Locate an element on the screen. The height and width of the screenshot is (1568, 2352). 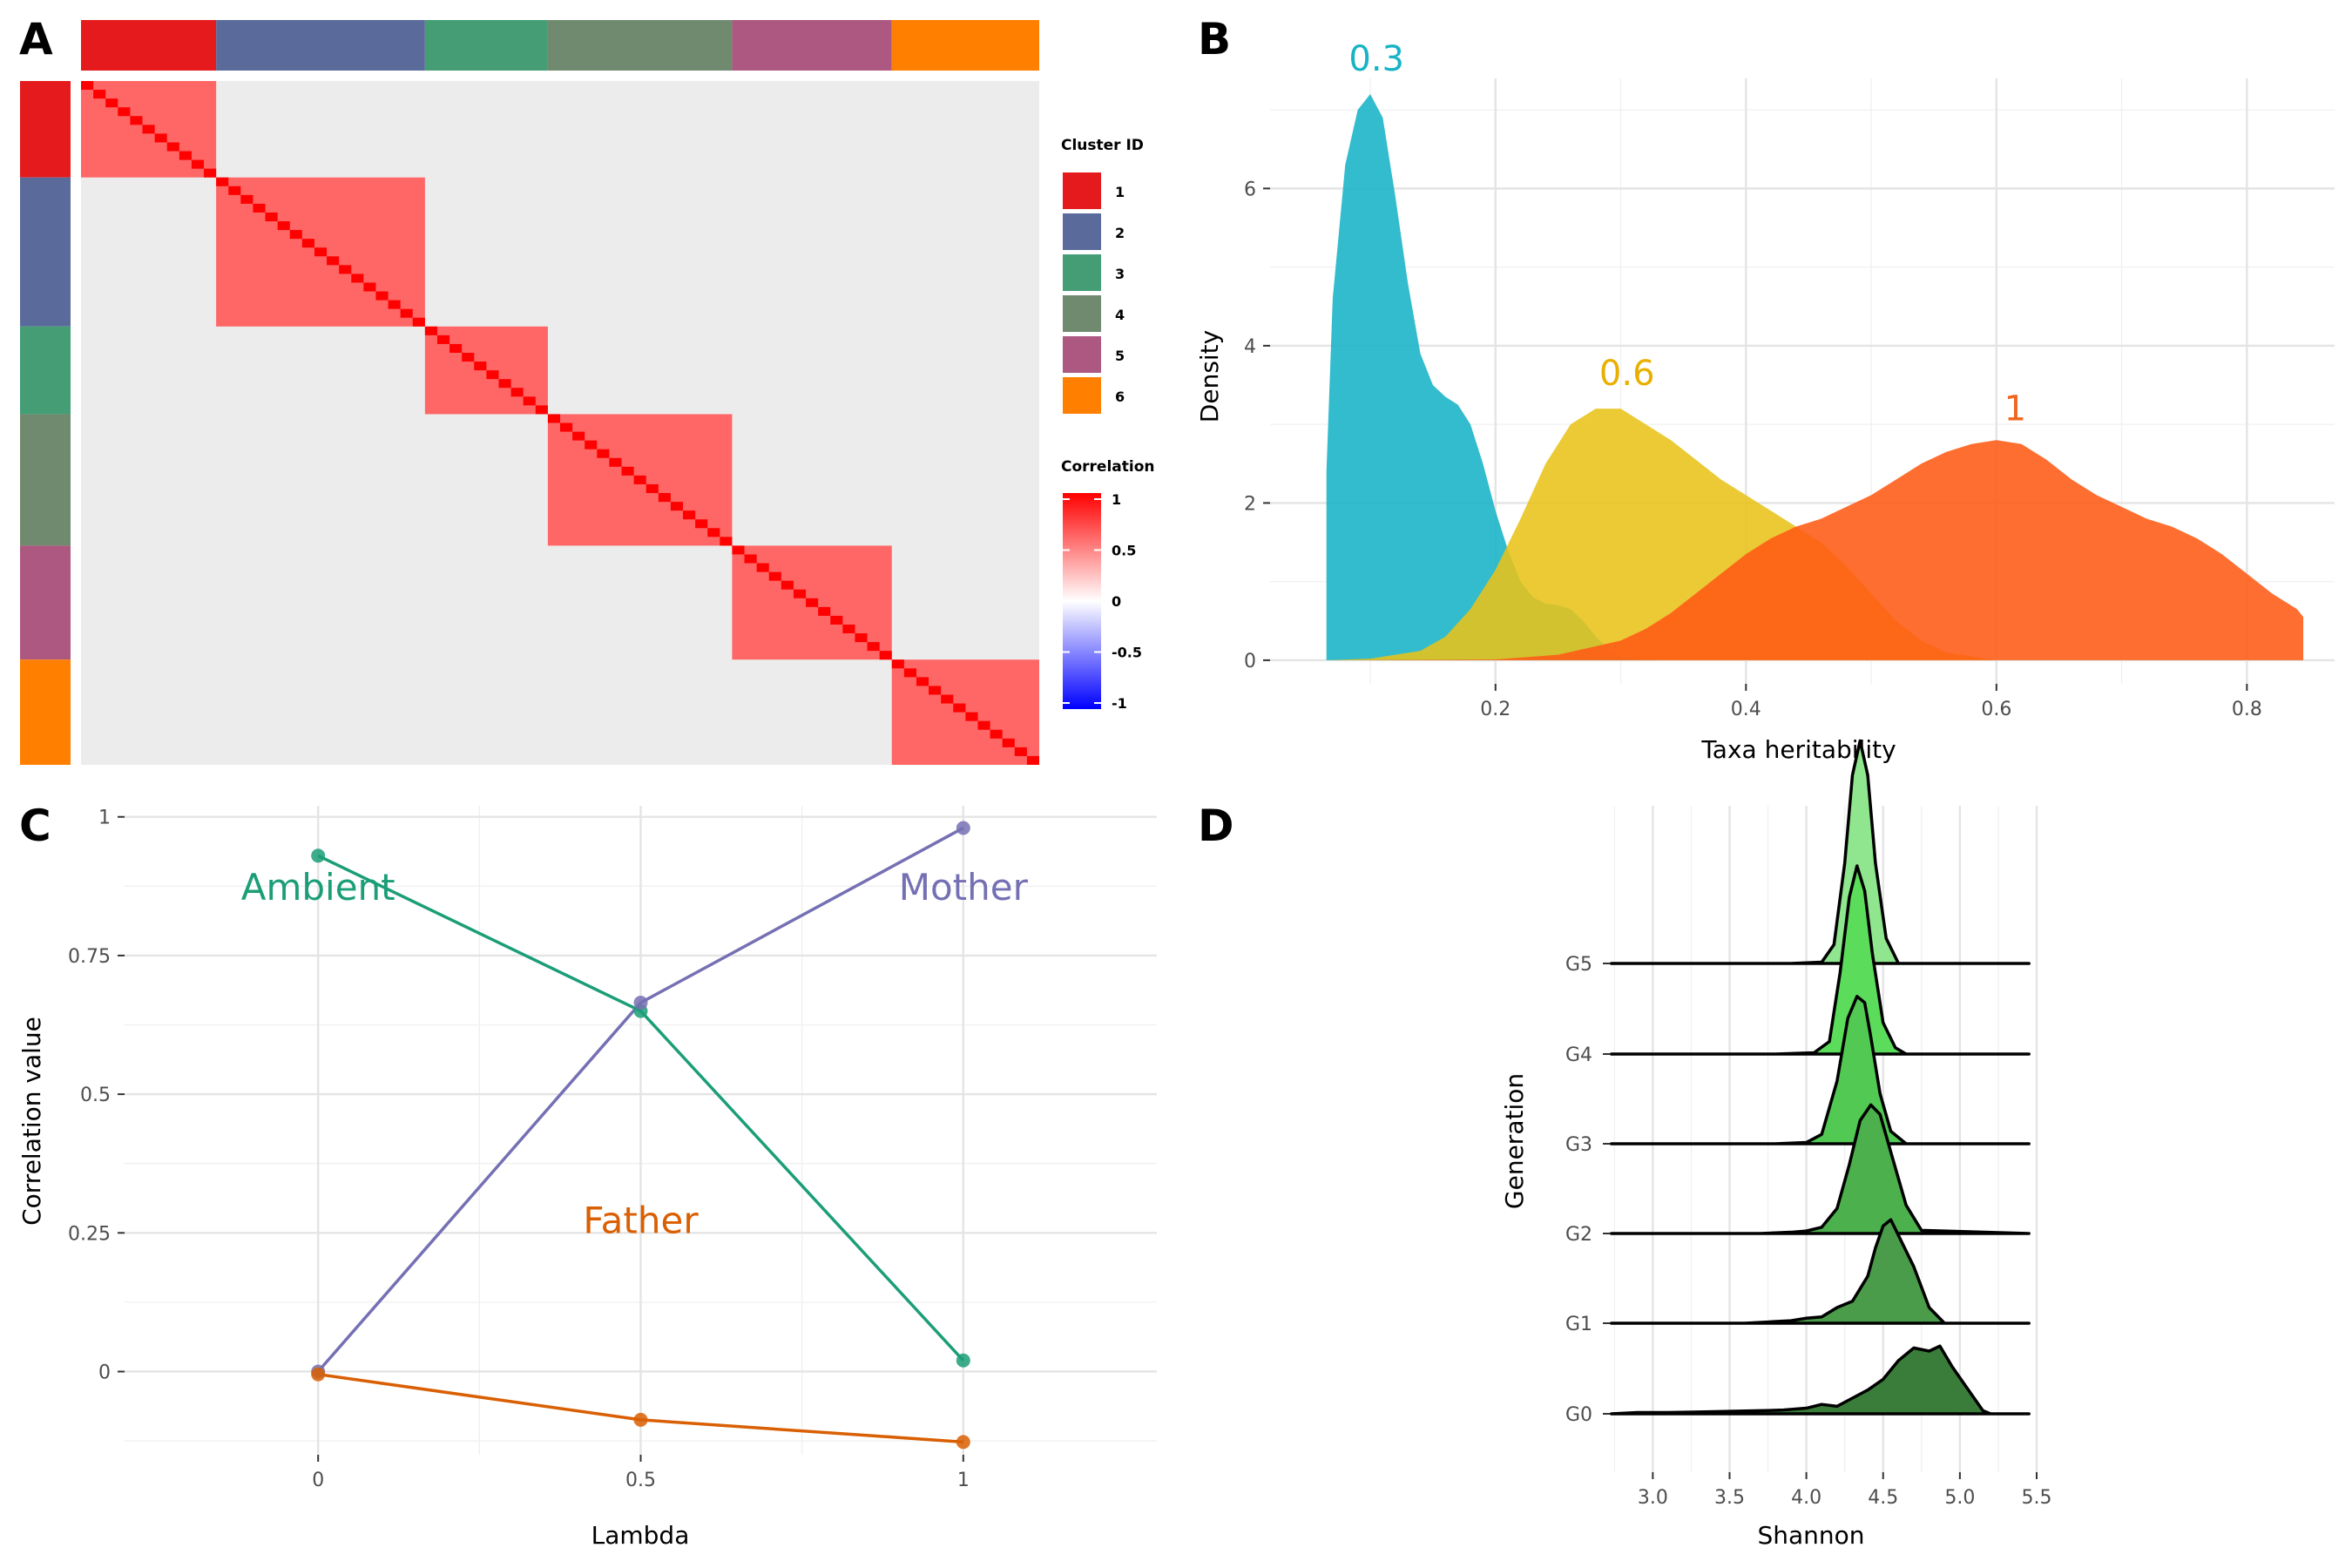
density-annotation: 0.6 is located at coordinates (1627, 374).